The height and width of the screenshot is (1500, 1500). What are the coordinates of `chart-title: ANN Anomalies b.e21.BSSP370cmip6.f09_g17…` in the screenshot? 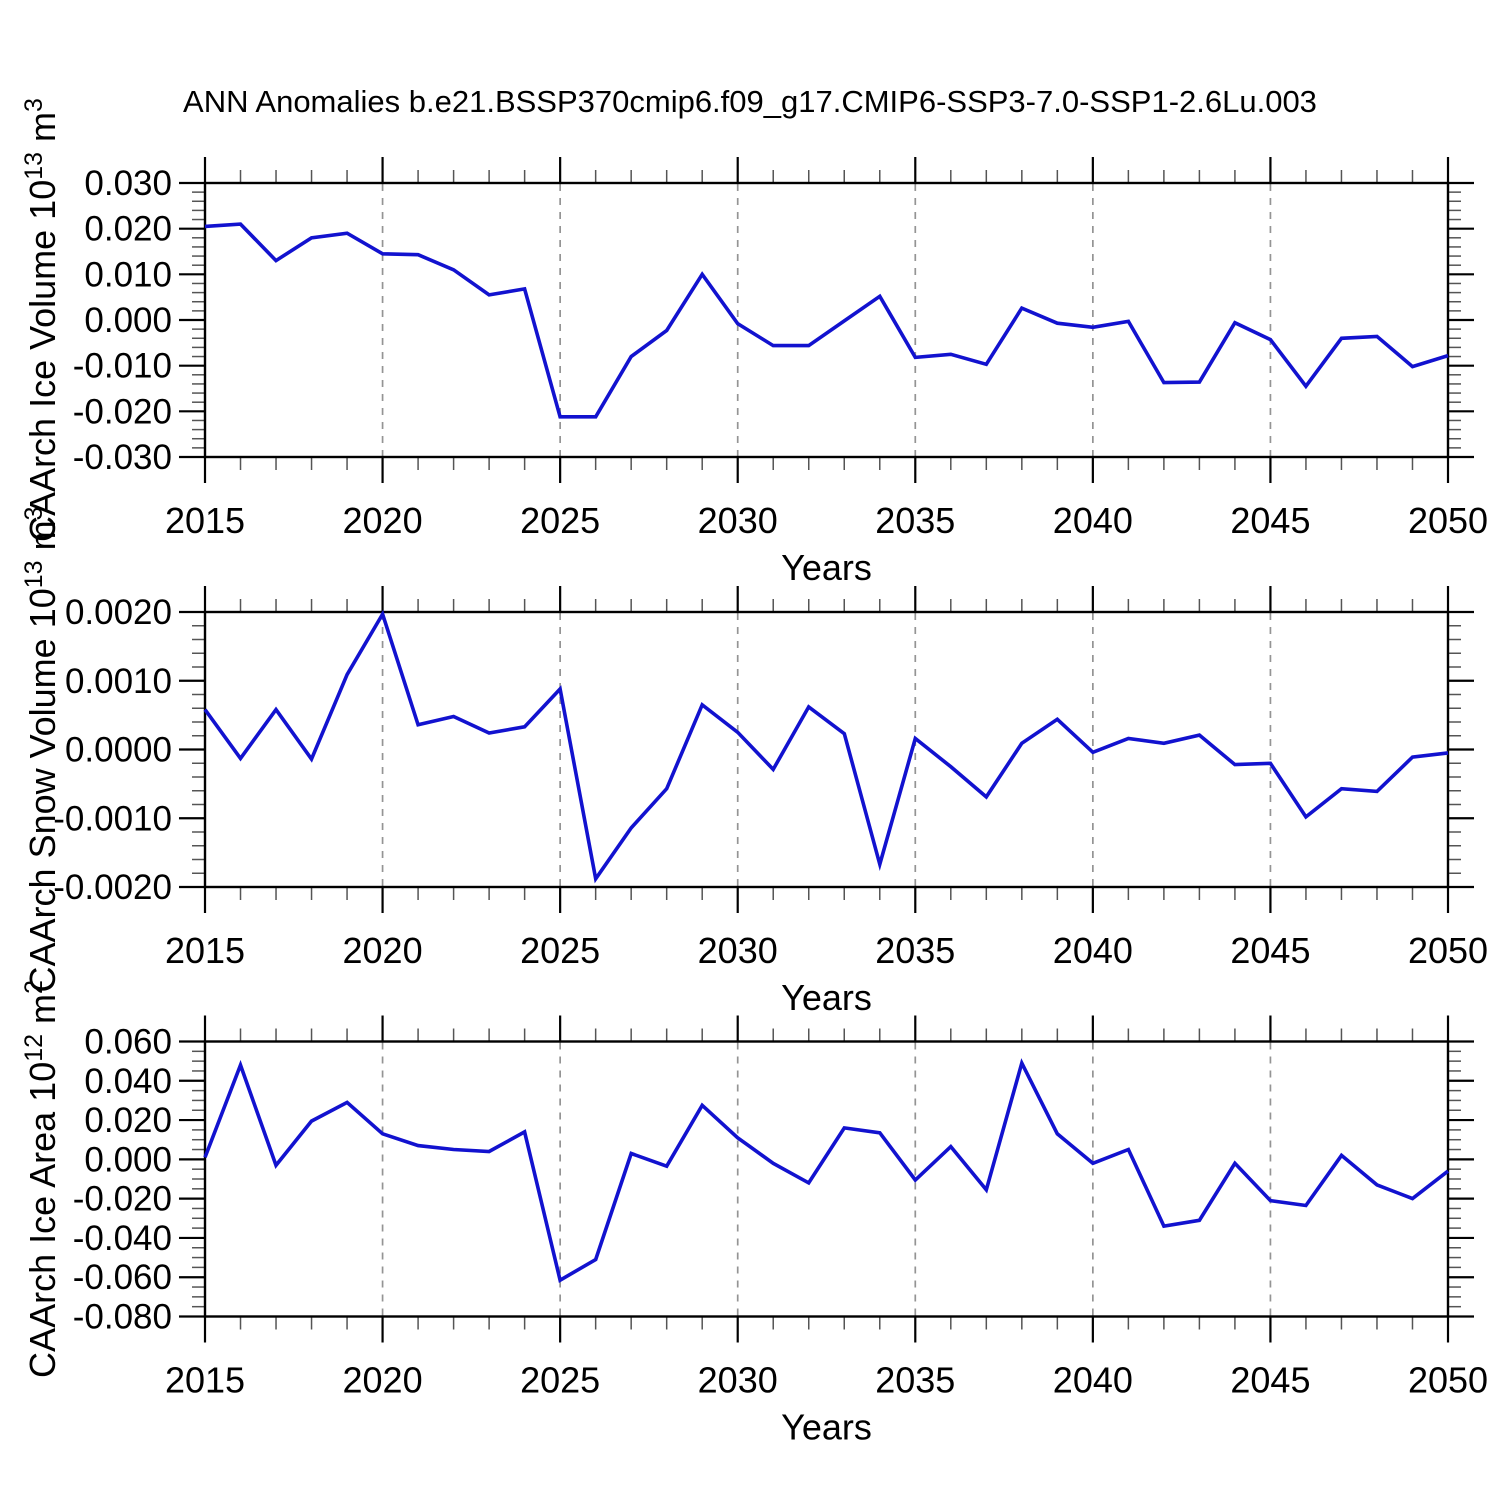 It's located at (750, 101).